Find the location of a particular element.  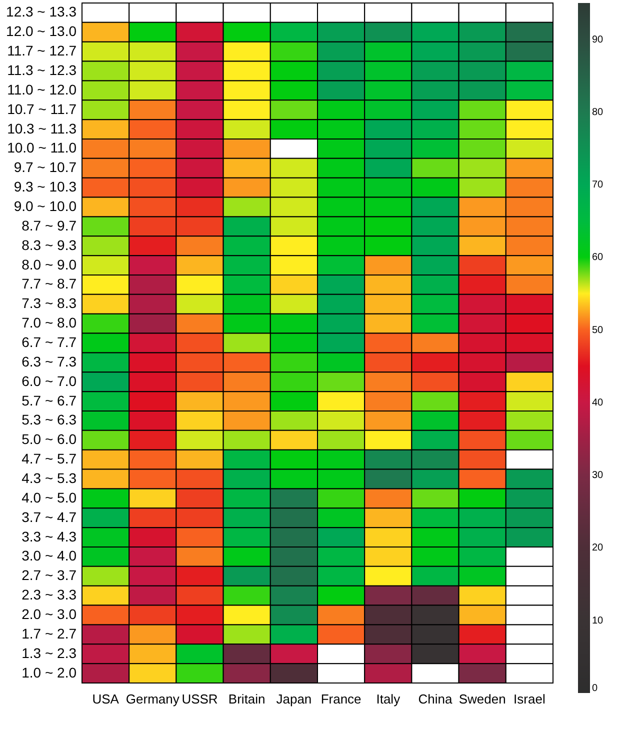

y-tick-label: 7.0 ~ 8.0 is located at coordinates (49, 322).